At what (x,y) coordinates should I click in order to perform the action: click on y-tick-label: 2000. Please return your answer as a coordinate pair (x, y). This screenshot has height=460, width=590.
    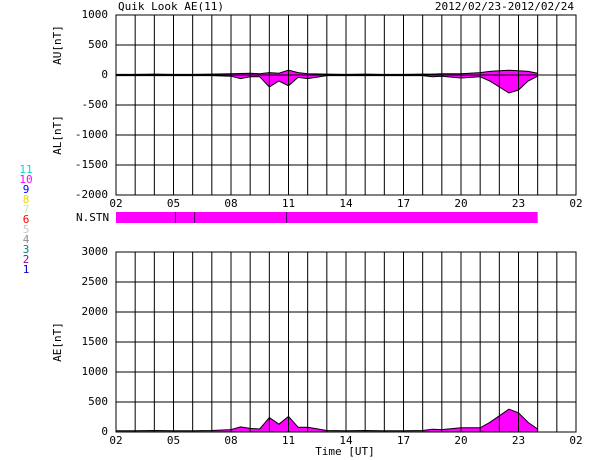
    Looking at the image, I should click on (95, 311).